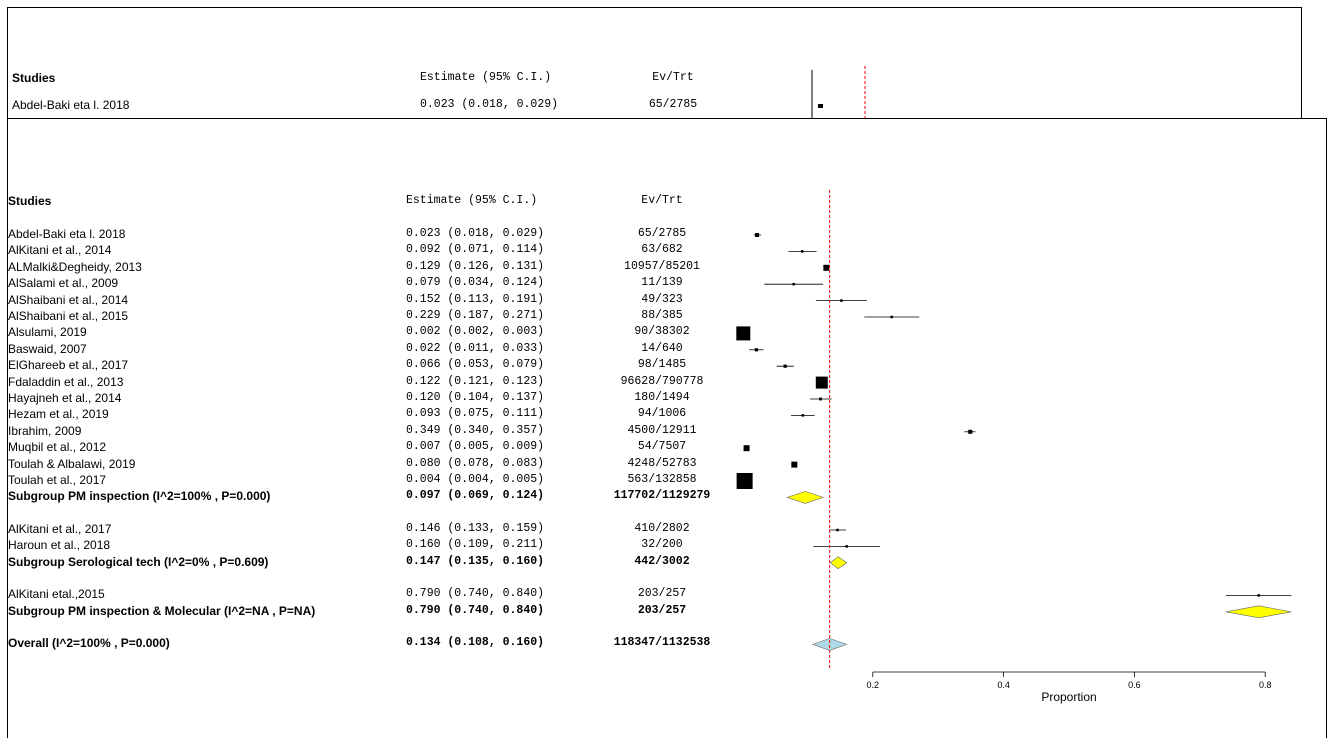 The image size is (1331, 738). Describe the element at coordinates (662, 250) in the screenshot. I see `evtrt-text: 63/682` at that location.